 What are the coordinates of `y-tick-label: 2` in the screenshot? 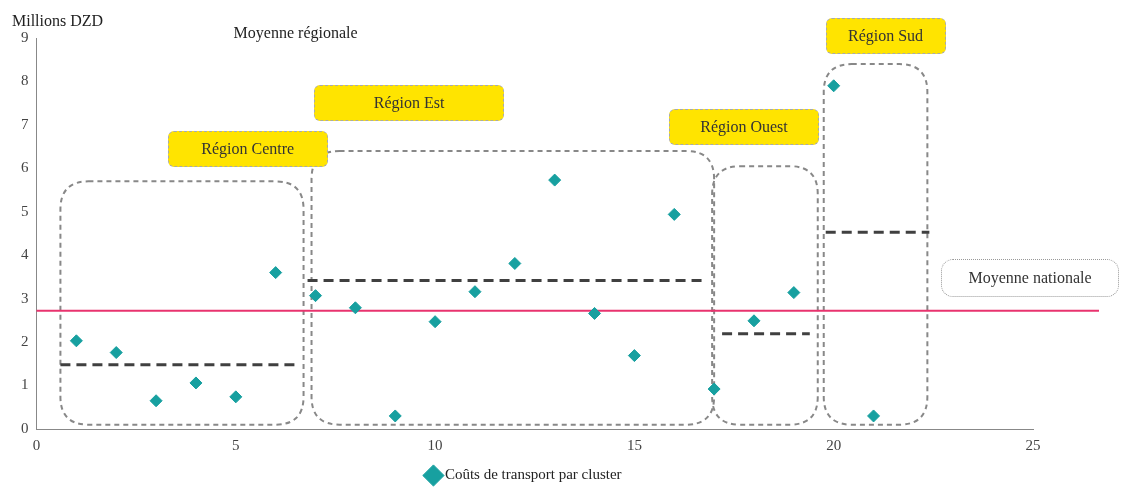 It's located at (25, 341).